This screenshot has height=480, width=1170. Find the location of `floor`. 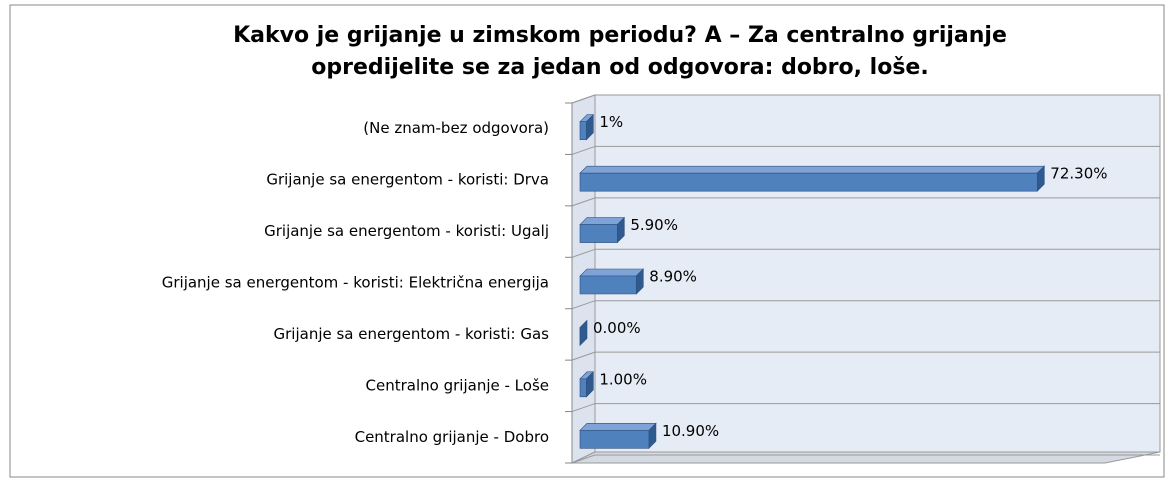

floor is located at coordinates (866, 457).